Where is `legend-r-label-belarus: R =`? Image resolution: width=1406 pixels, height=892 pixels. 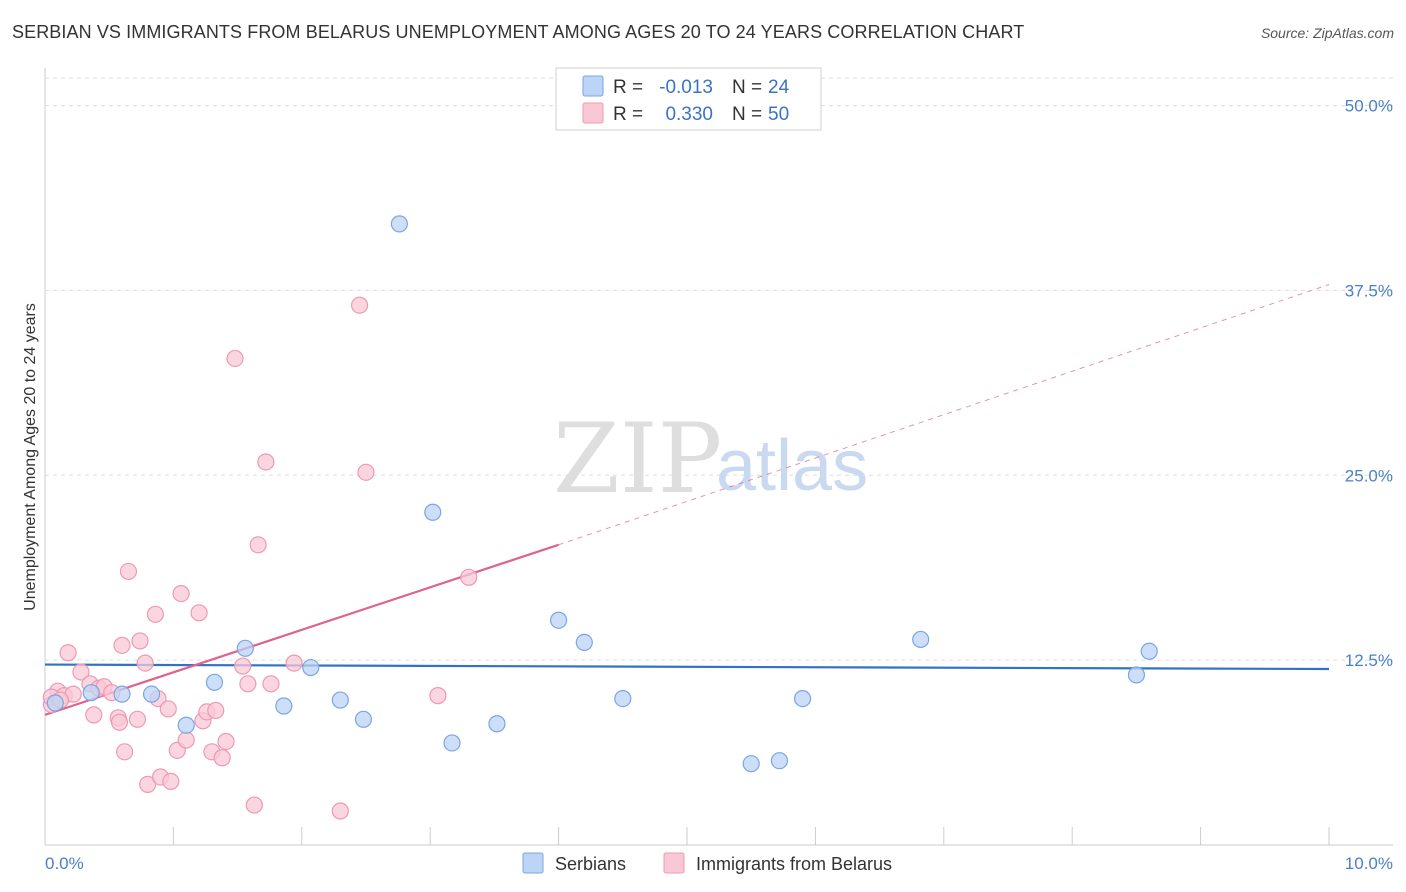 legend-r-label-belarus: R = is located at coordinates (628, 114).